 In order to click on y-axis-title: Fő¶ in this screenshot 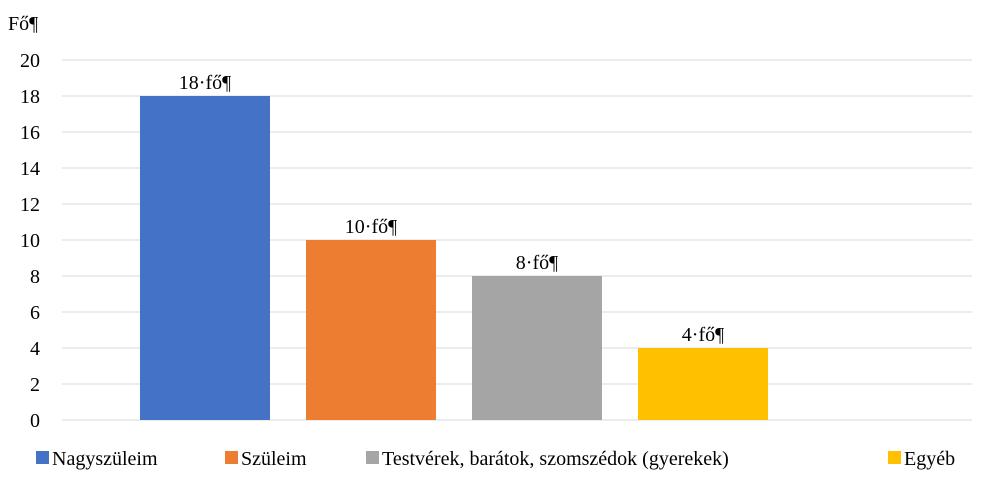, I will do `click(23, 24)`.